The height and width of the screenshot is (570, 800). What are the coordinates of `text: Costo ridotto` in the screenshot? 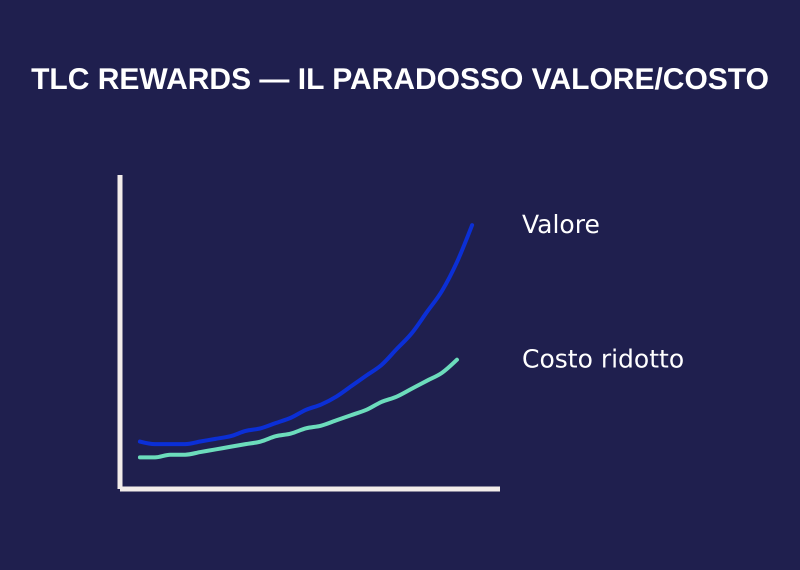 It's located at (603, 359).